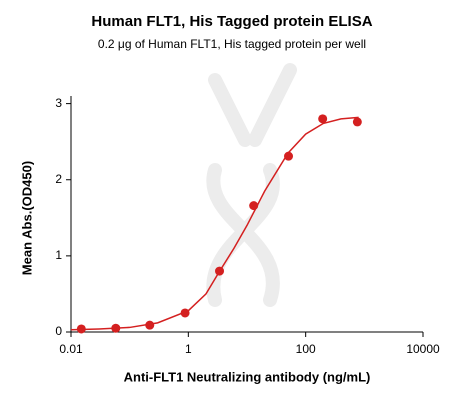  I want to click on chart-title: Human FLT1, His Tagged protein ELISA, so click(231, 21).